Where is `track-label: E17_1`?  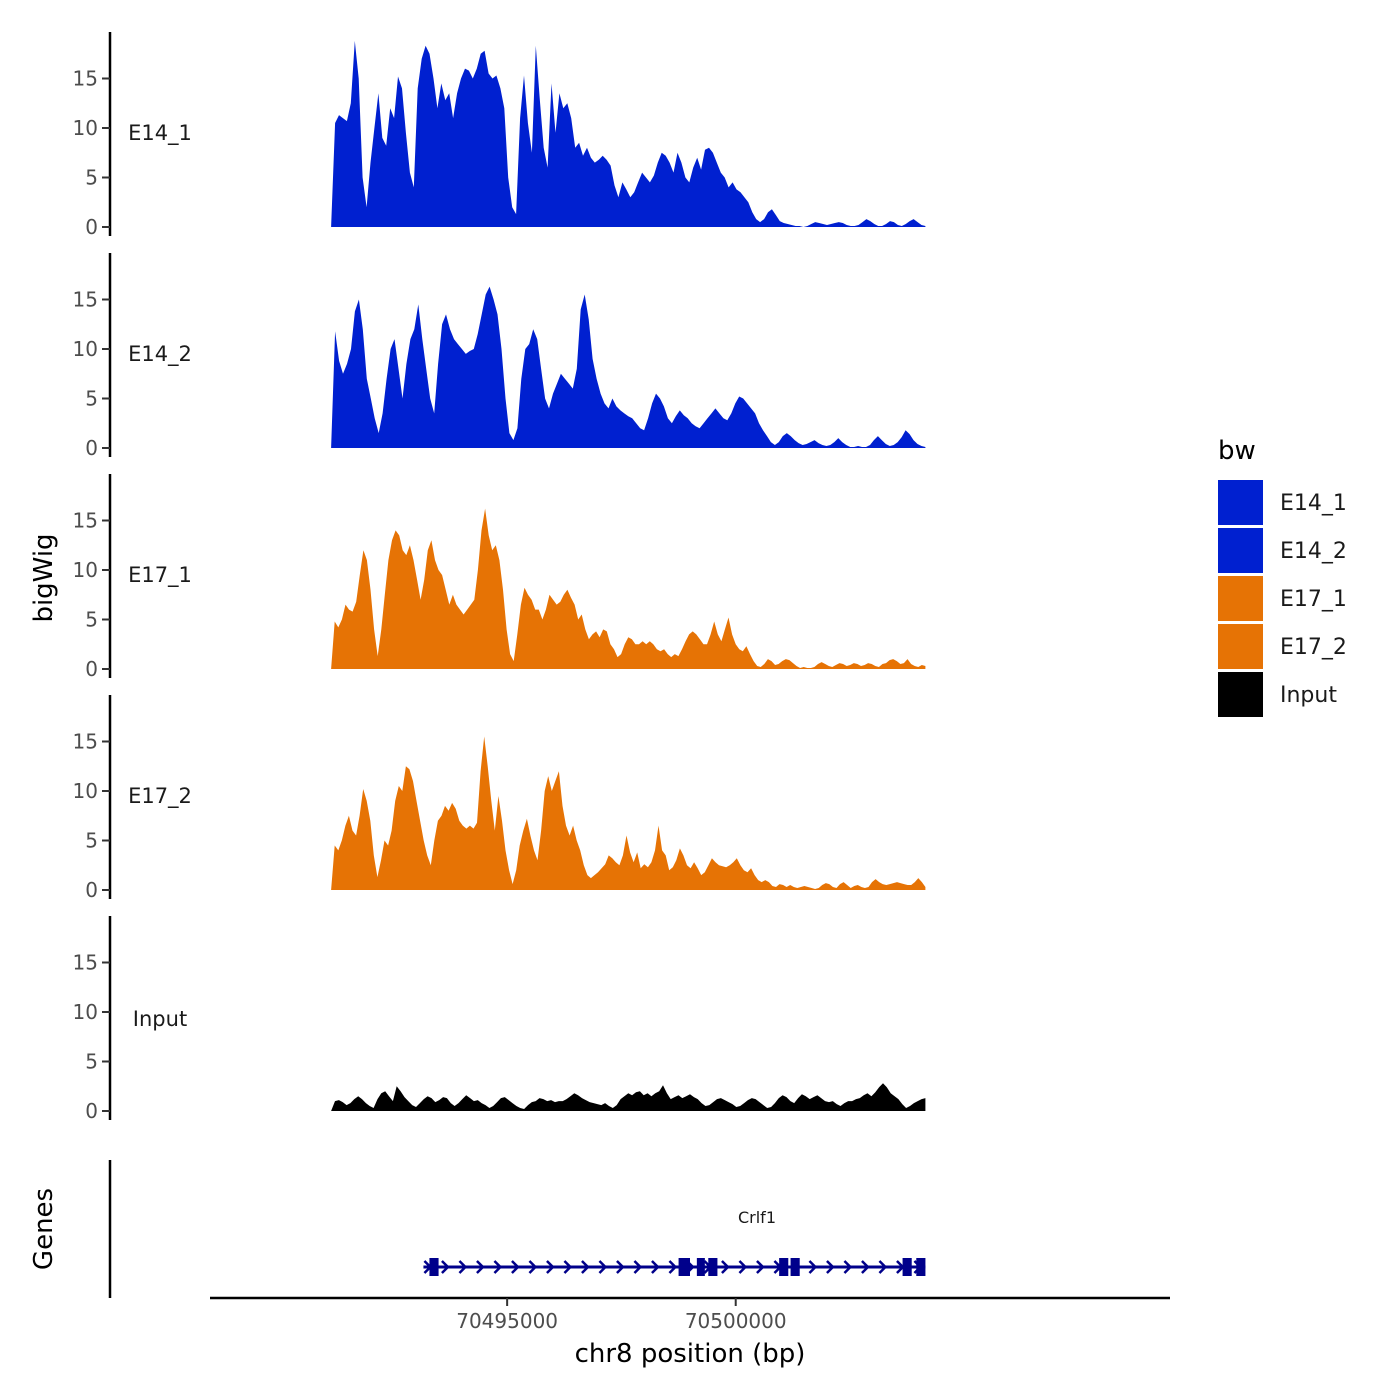
track-label: E17_1 is located at coordinates (160, 575).